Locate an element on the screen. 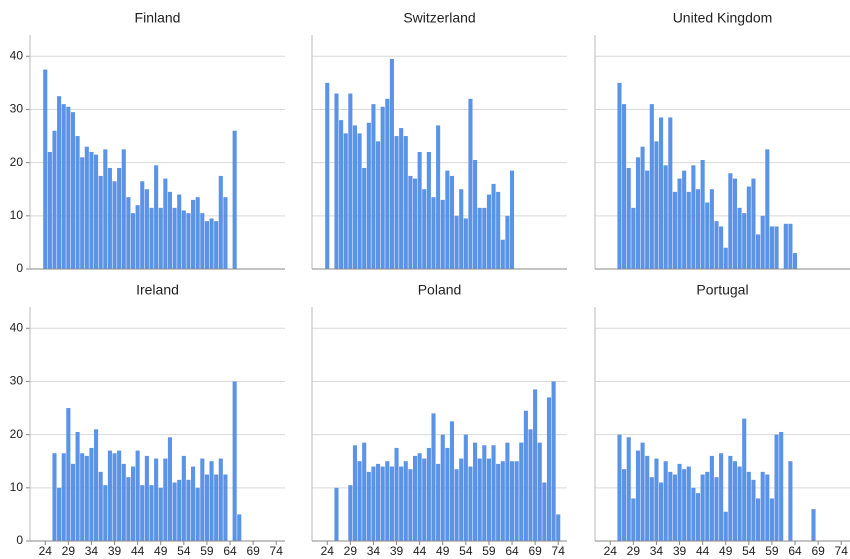 This screenshot has width=850, height=559. y-tick-label: 40 is located at coordinates (17, 327).